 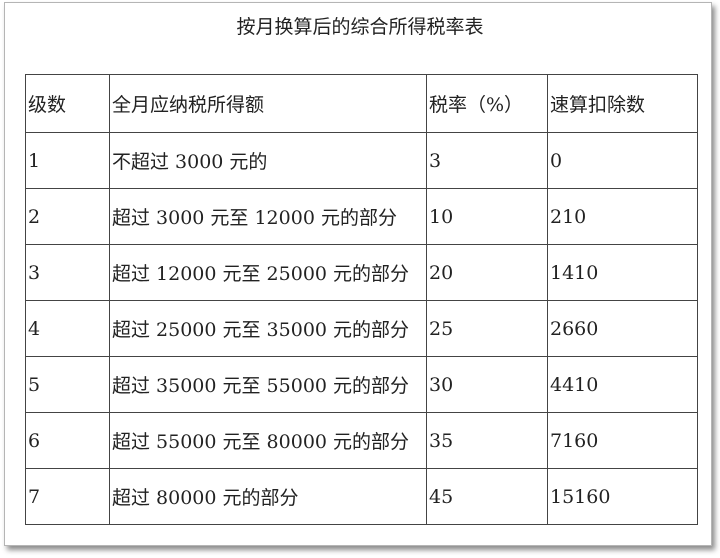 I want to click on tax-rate-cell: 3, so click(x=487, y=160).